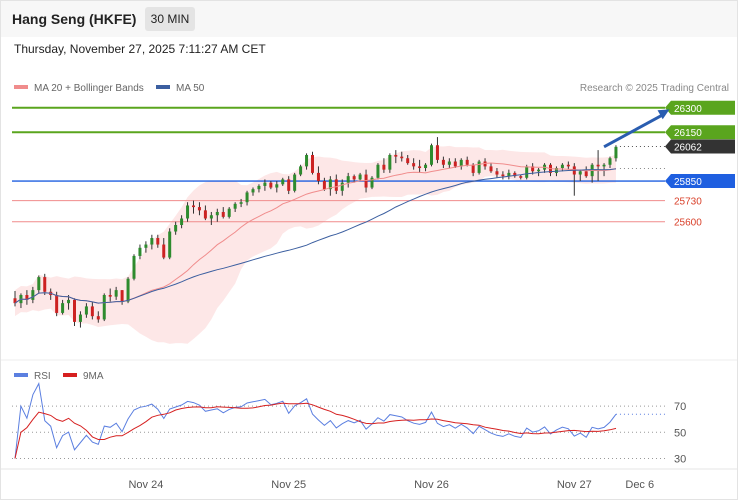  Describe the element at coordinates (654, 88) in the screenshot. I see `copyright: Research © 2025 Trading Central` at that location.